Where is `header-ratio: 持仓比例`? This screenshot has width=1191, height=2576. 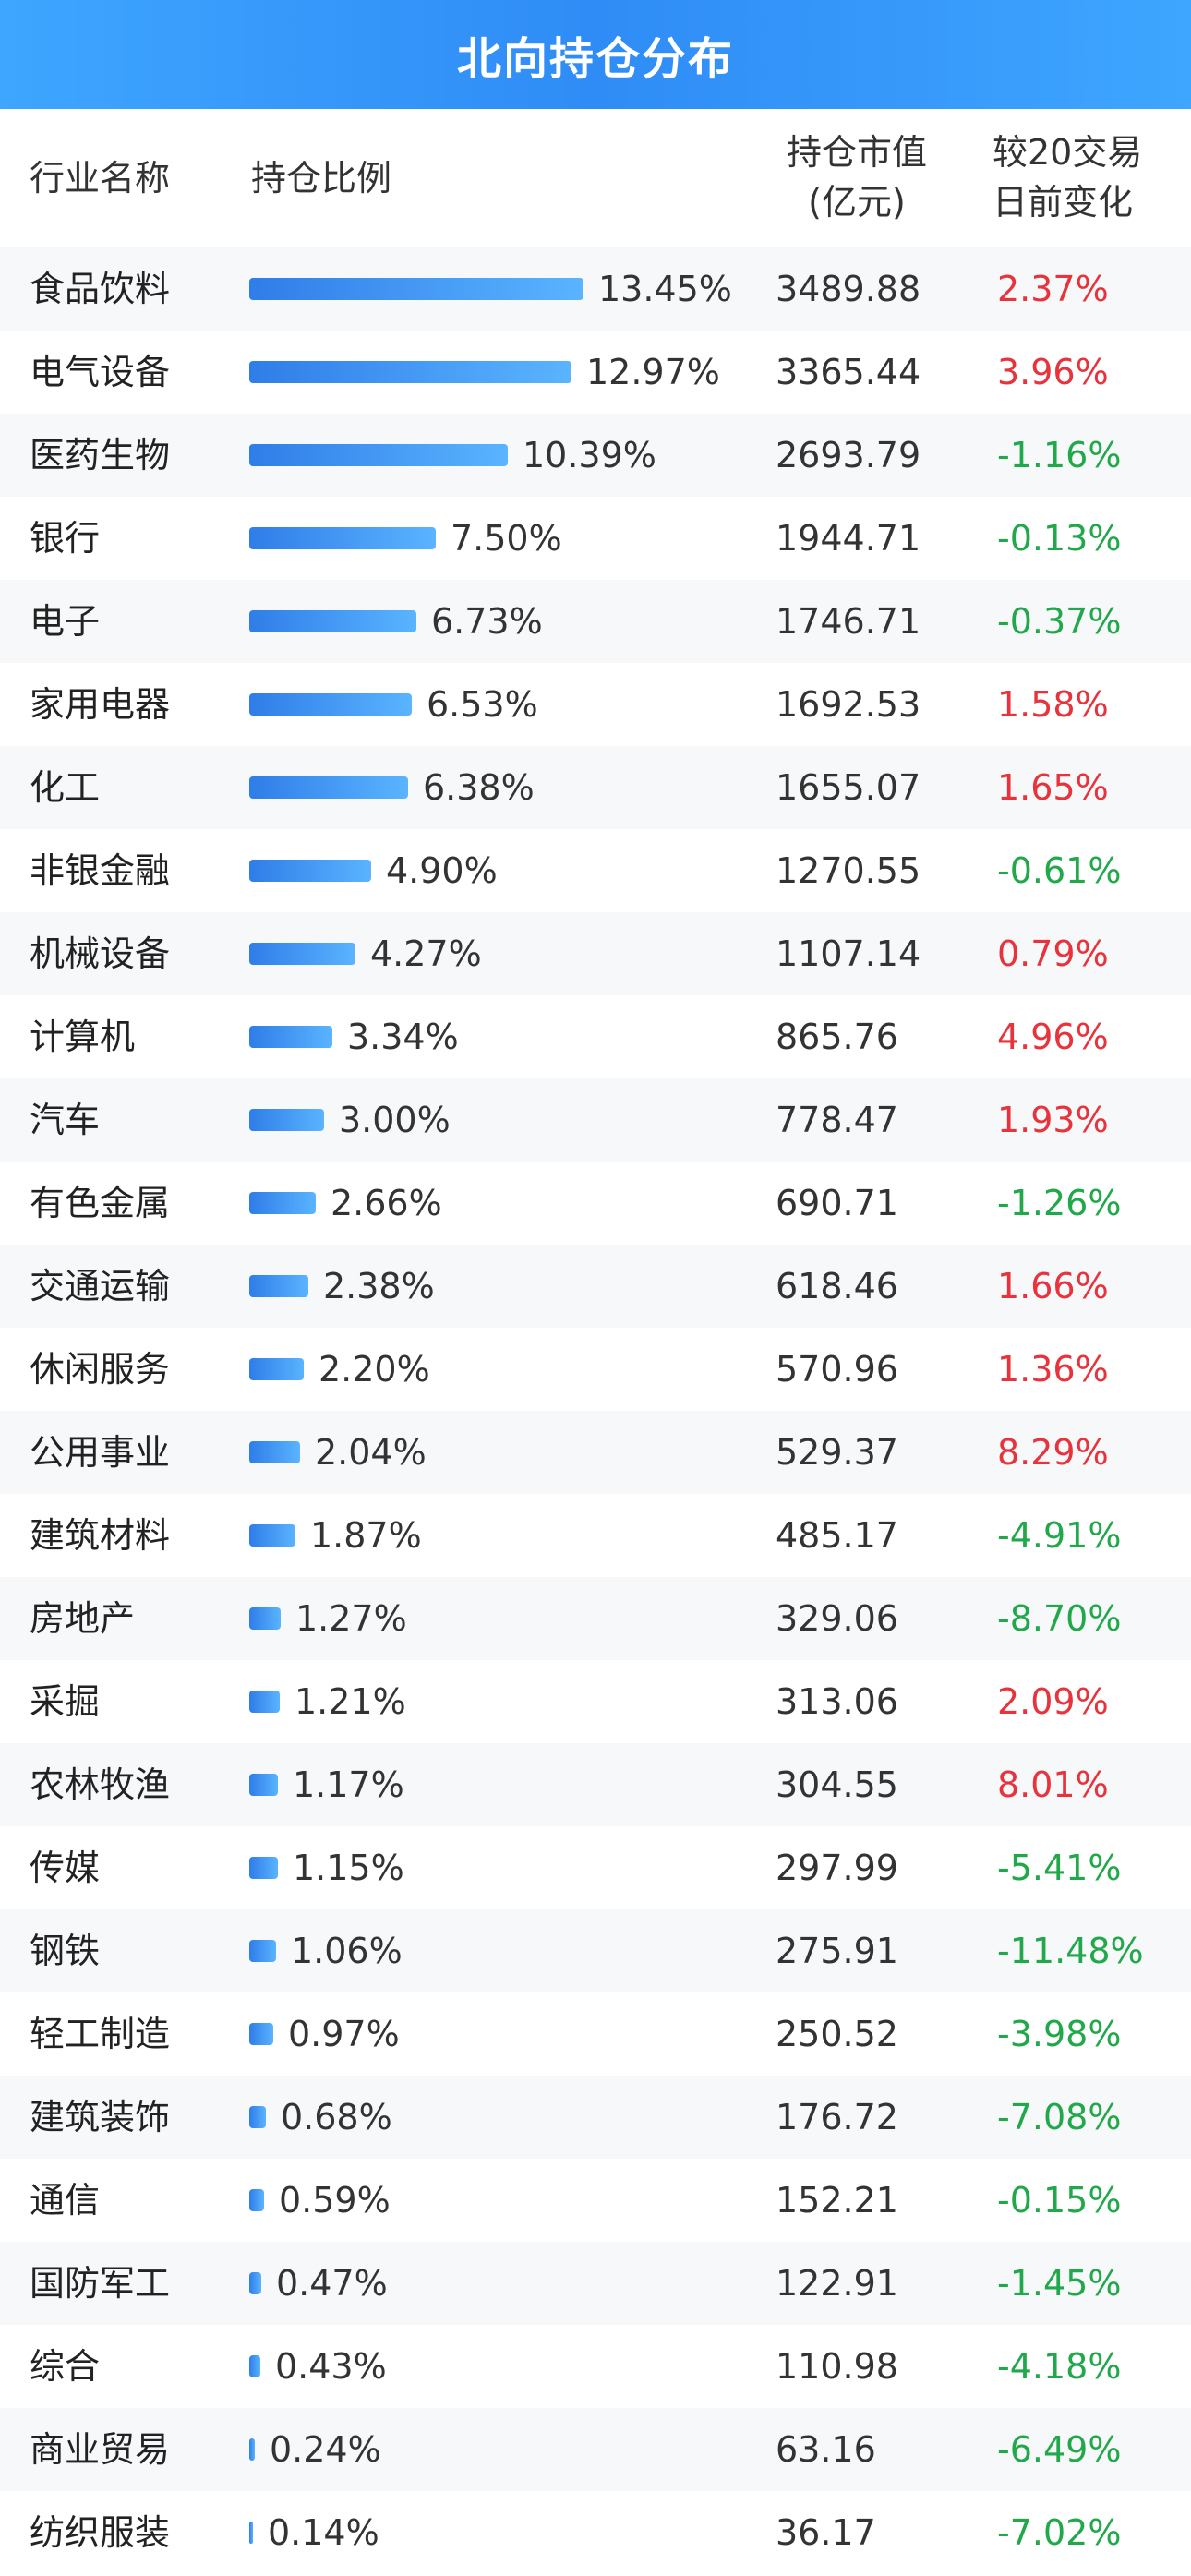 header-ratio: 持仓比例 is located at coordinates (321, 178).